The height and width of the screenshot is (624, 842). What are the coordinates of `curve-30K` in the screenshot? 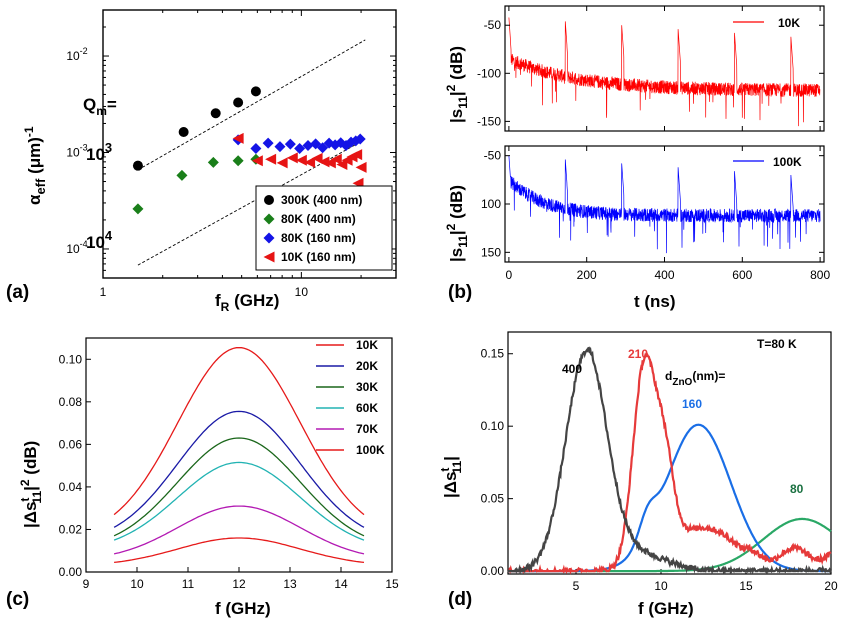 It's located at (239, 487).